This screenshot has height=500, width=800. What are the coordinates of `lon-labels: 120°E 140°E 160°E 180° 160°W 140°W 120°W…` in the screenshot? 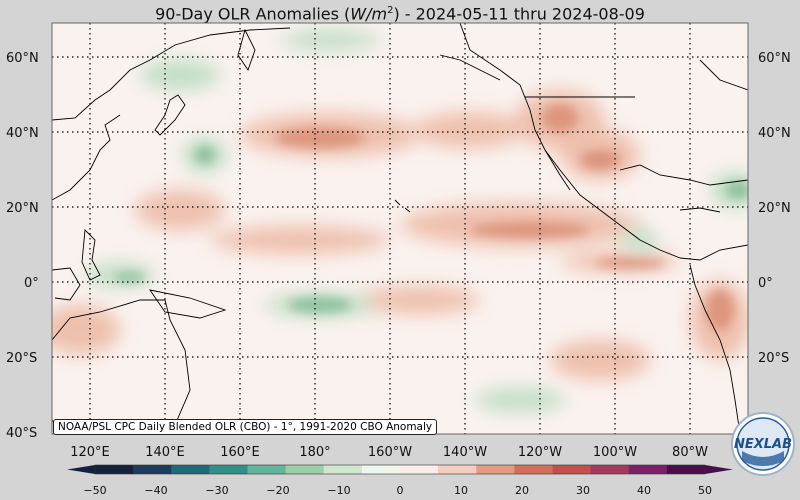 It's located at (389, 452).